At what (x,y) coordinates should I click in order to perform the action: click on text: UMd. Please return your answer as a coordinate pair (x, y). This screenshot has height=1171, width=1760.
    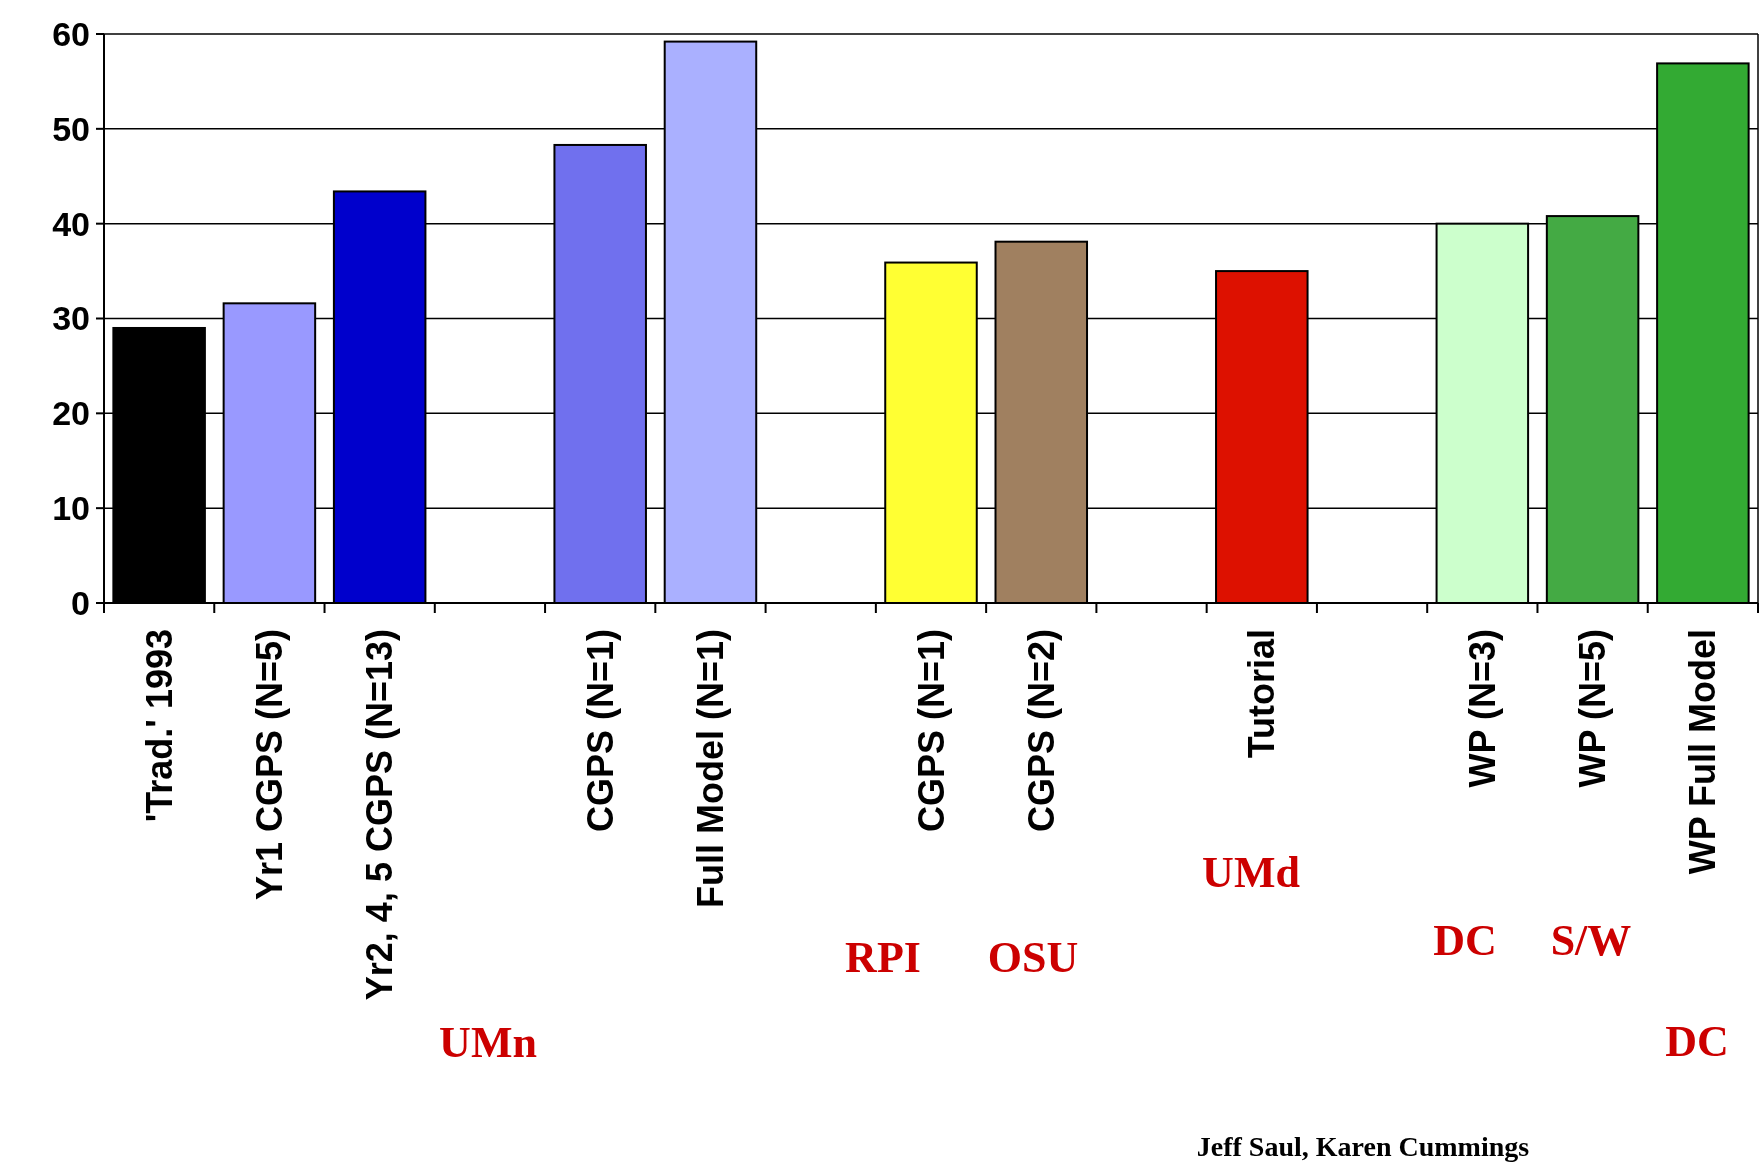
    Looking at the image, I should click on (1251, 872).